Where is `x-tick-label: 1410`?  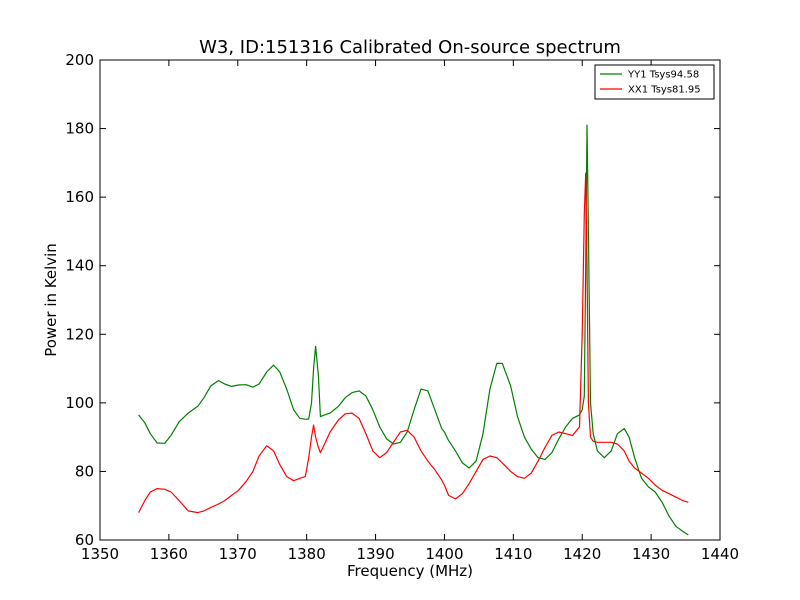 x-tick-label: 1410 is located at coordinates (513, 554).